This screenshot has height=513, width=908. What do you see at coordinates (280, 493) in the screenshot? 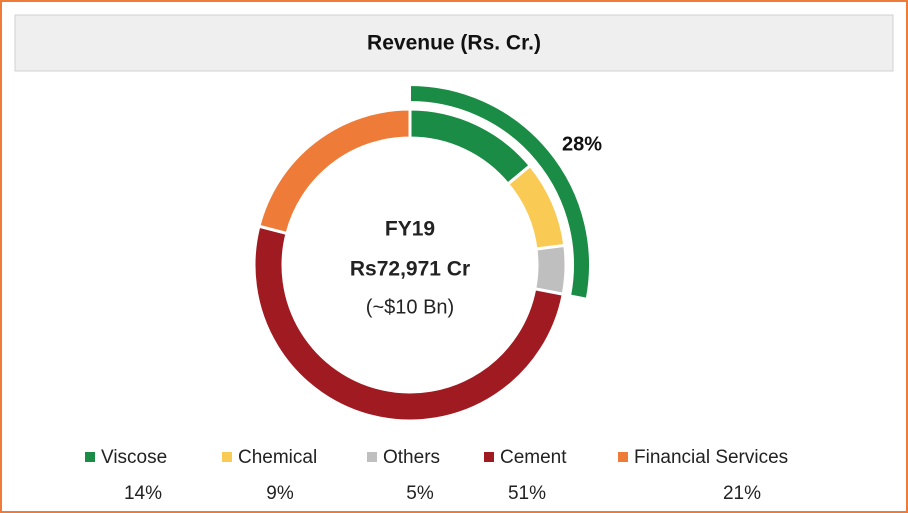
I see `legend-value: 9%` at bounding box center [280, 493].